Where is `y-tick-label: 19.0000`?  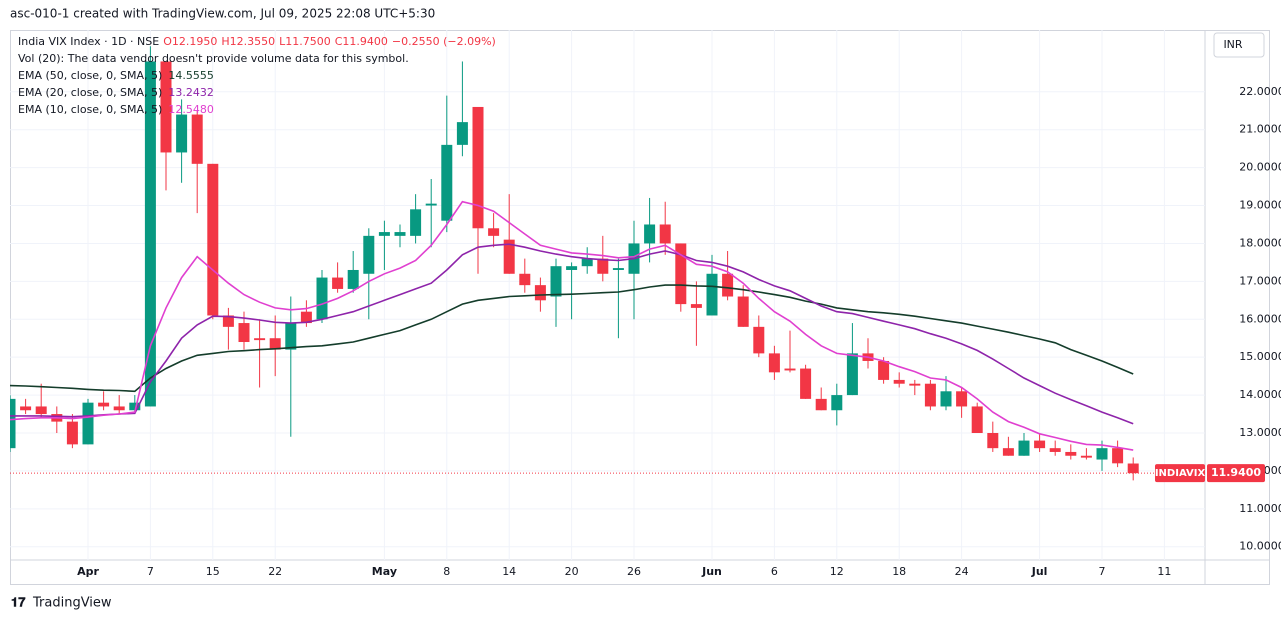 y-tick-label: 19.0000 is located at coordinates (1260, 205).